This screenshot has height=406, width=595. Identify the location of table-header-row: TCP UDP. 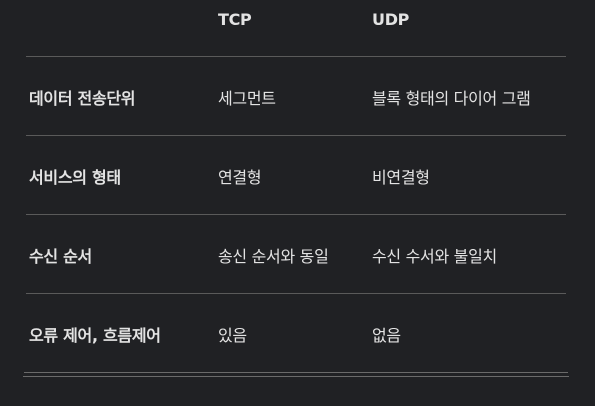
(296, 28).